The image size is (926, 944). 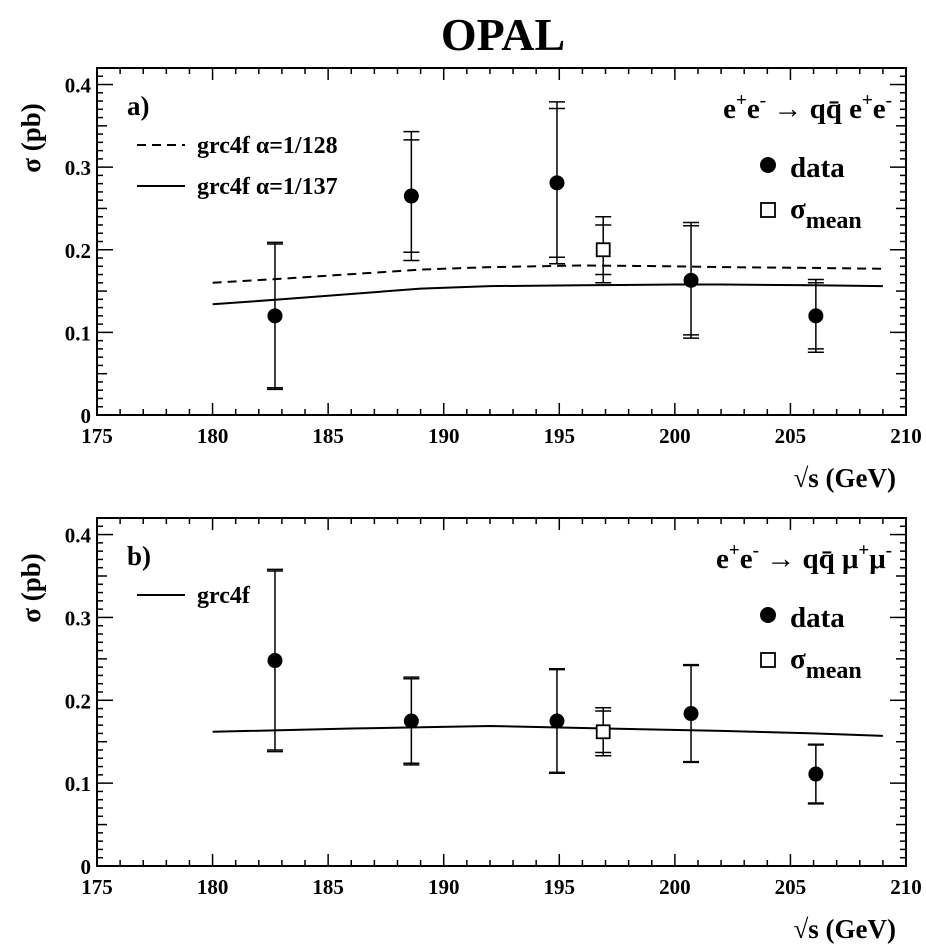 What do you see at coordinates (879, 109) in the screenshot?
I see `process-rhs2: e` at bounding box center [879, 109].